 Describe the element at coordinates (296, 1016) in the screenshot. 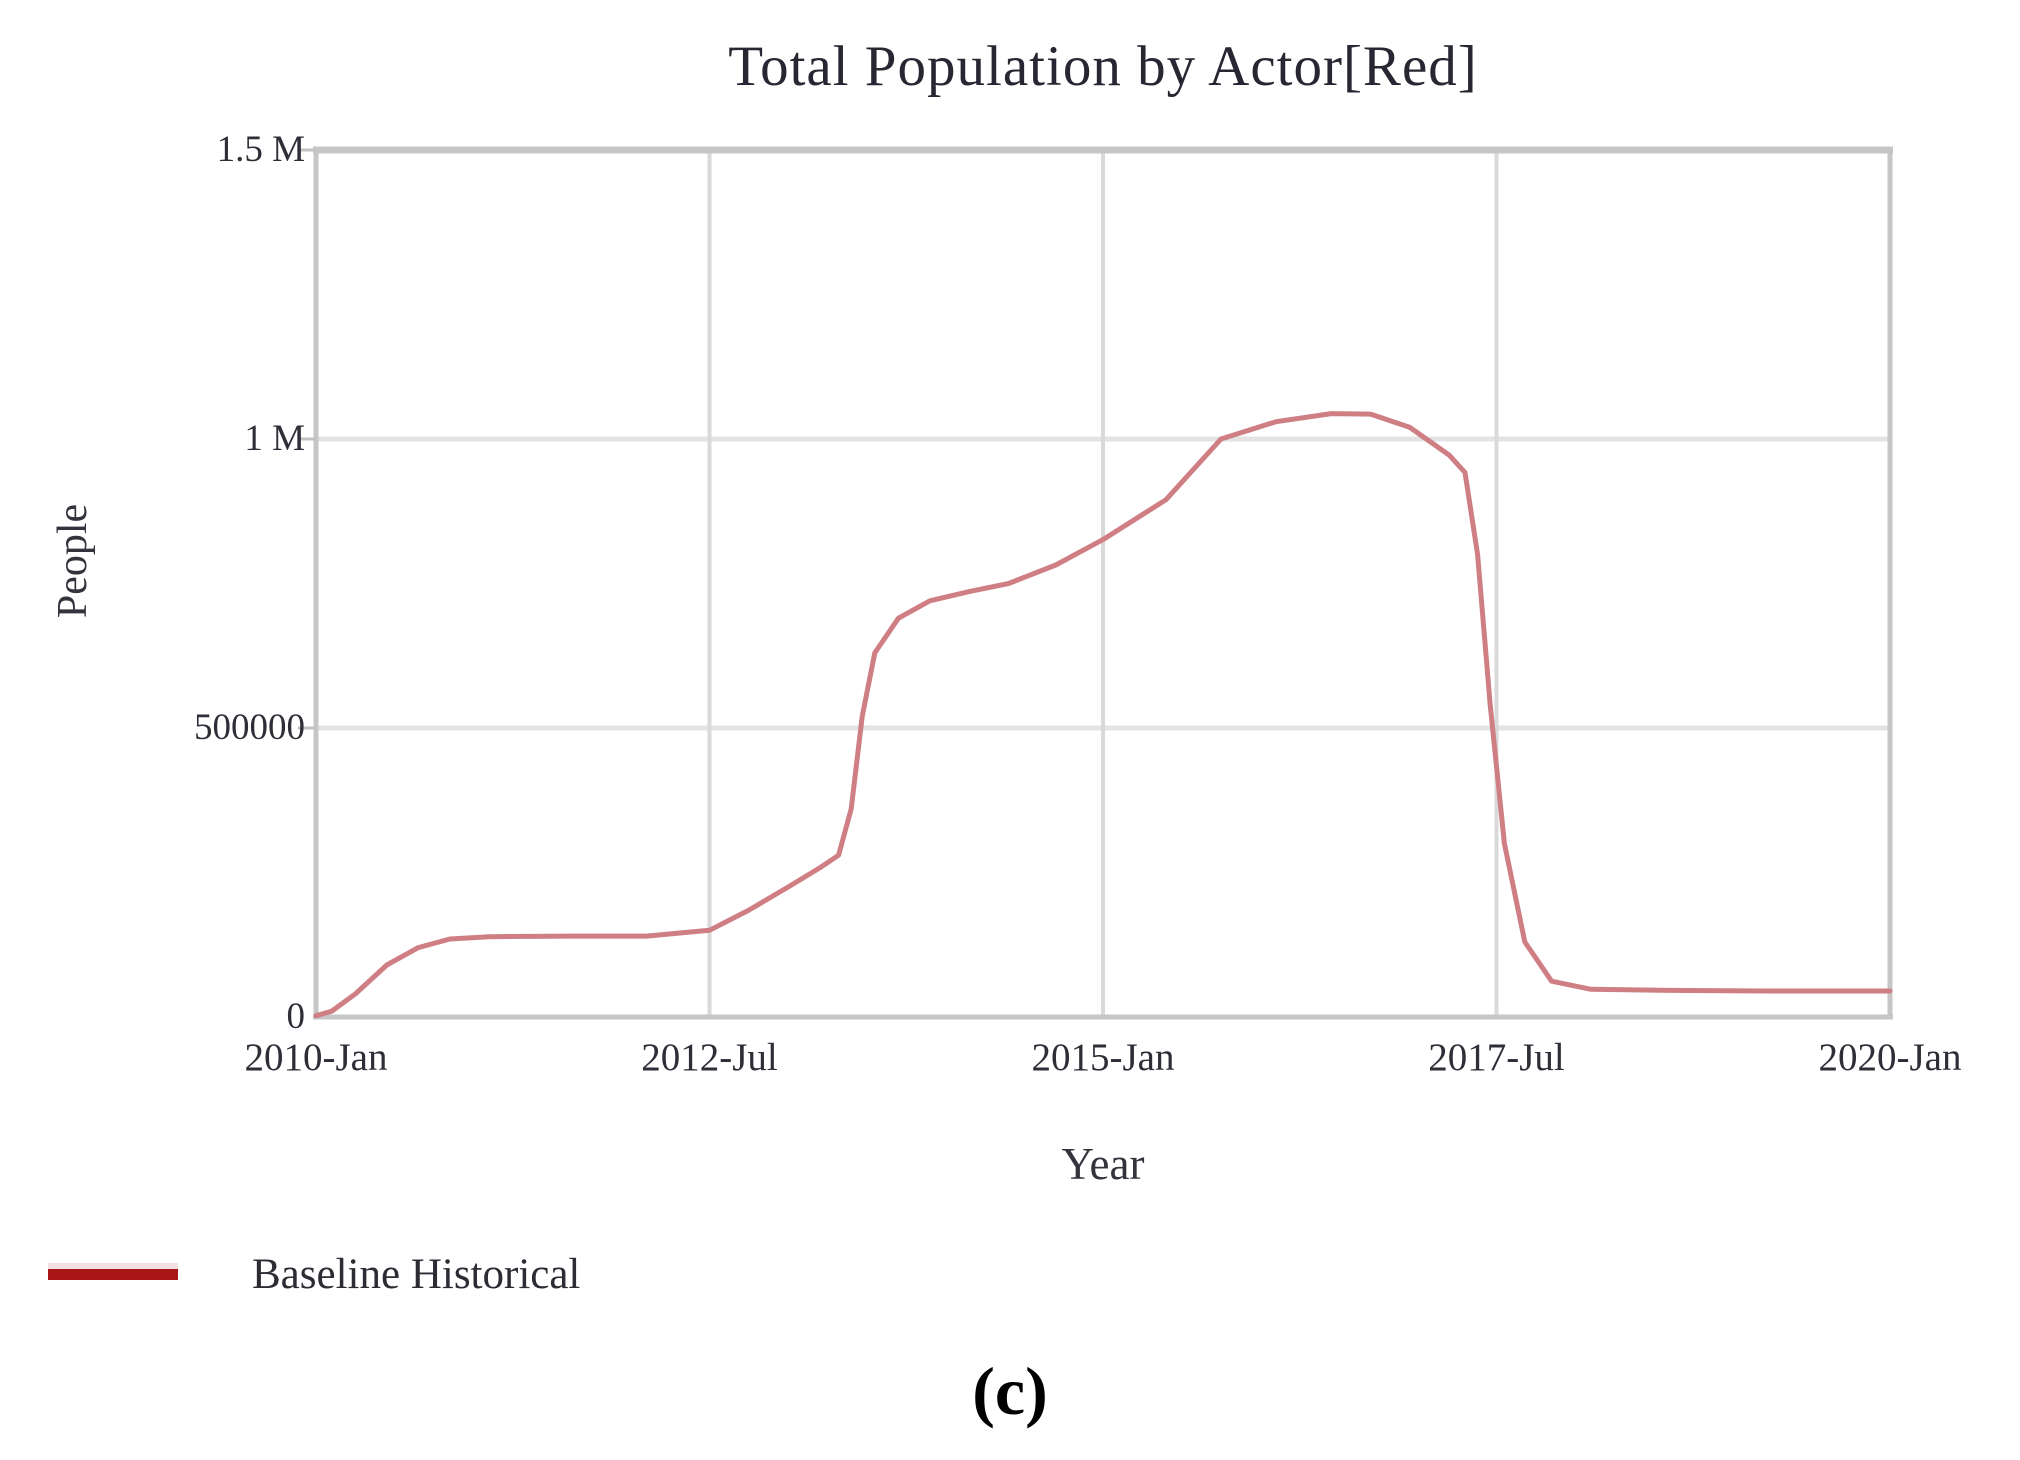

I see `y-tick-label: 0` at that location.